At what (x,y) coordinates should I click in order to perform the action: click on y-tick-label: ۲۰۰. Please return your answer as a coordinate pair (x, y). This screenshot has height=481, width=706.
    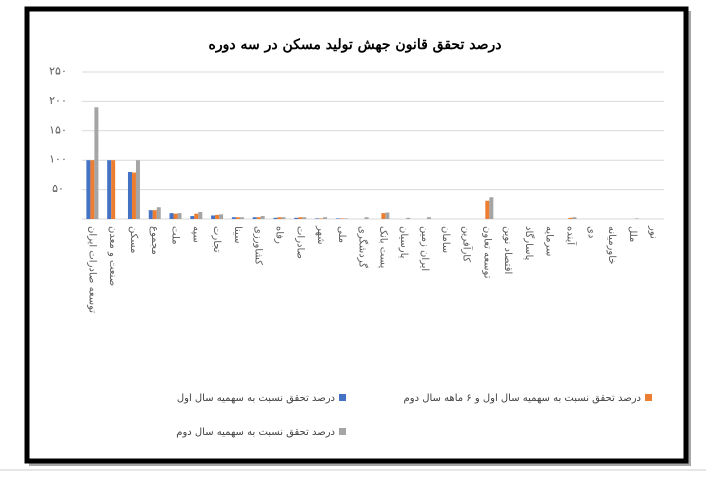
    Looking at the image, I should click on (58, 101).